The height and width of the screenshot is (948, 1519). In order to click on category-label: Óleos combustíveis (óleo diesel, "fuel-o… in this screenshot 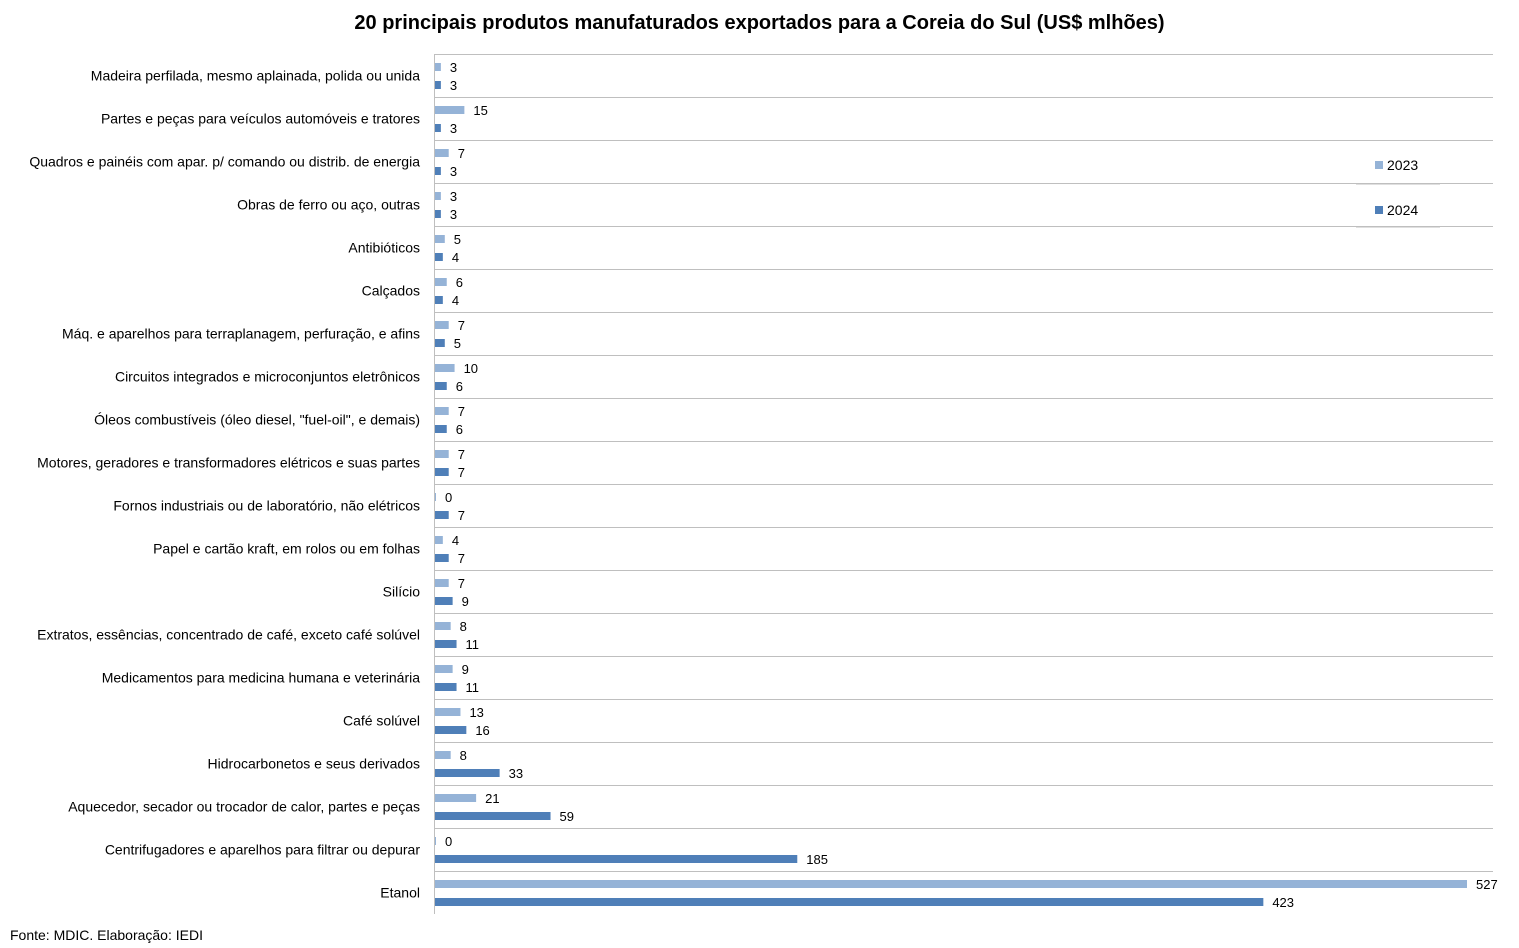, I will do `click(257, 420)`.